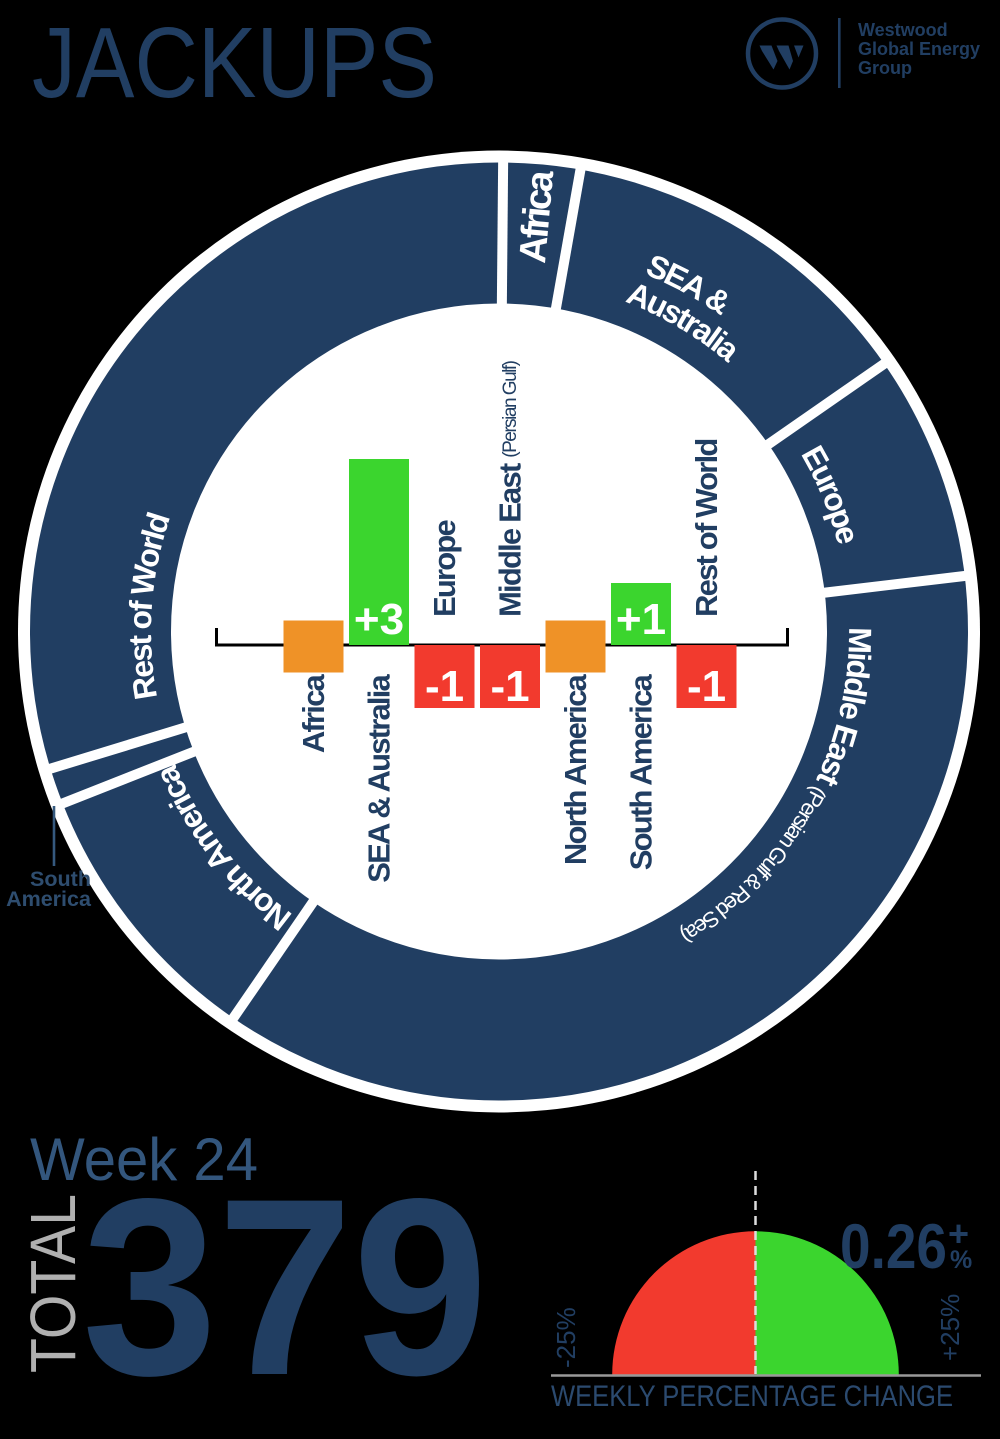 The height and width of the screenshot is (1439, 1000). Describe the element at coordinates (885, 68) in the screenshot. I see `svg-text: Group` at that location.